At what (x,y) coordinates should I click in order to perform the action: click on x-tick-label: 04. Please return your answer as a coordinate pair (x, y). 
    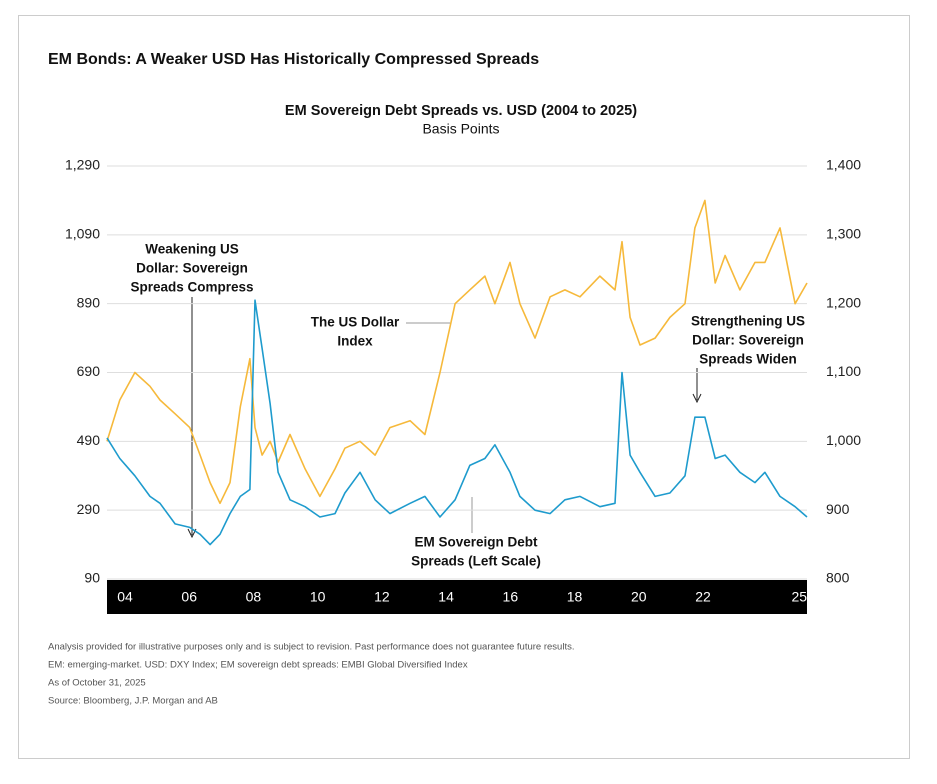
    Looking at the image, I should click on (125, 597).